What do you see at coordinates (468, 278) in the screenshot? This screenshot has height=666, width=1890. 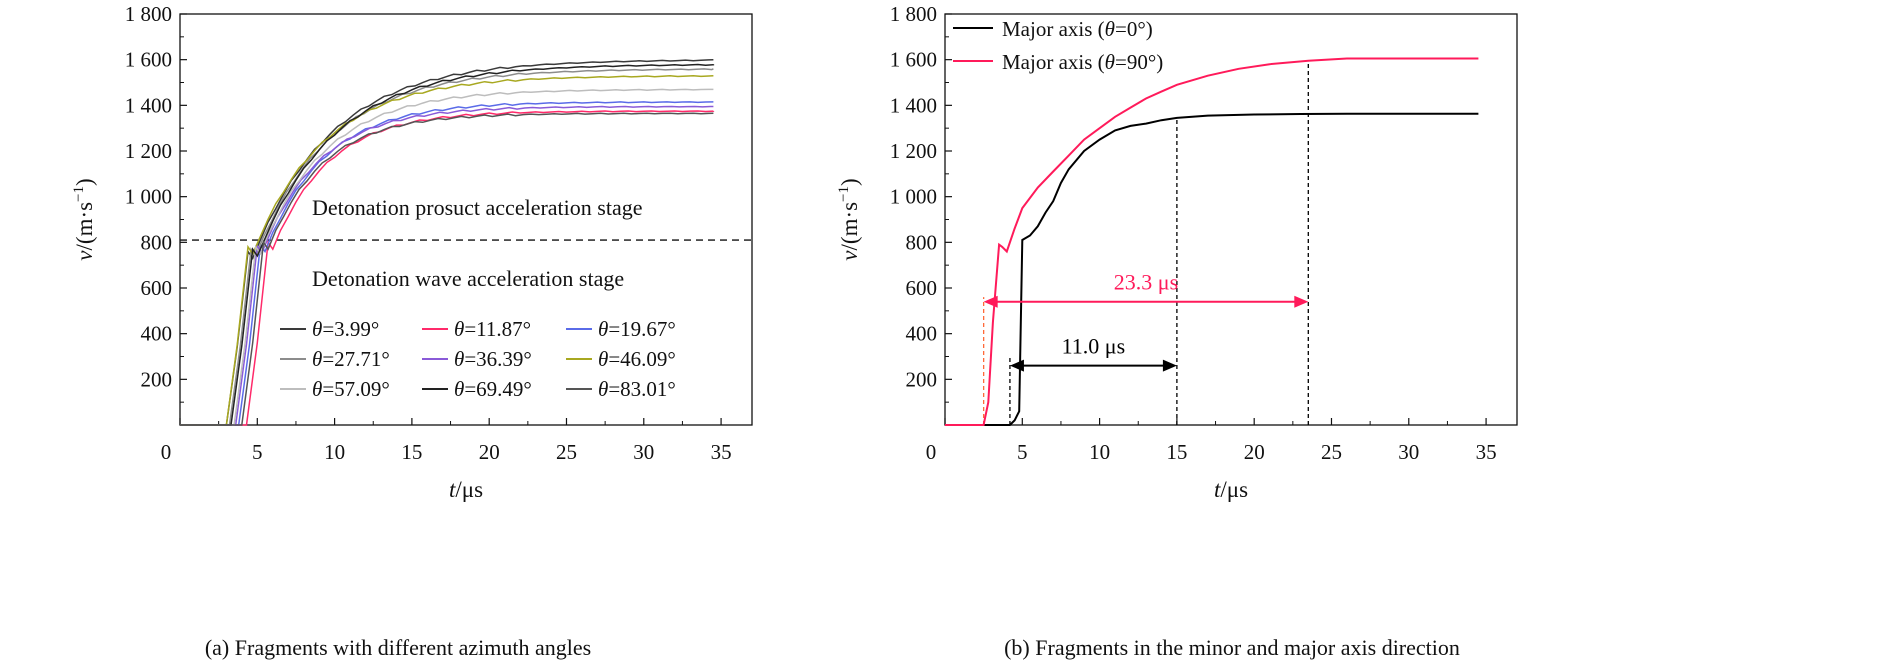 I see `annotation-wave-stage: Detonation wave acceleration stage` at bounding box center [468, 278].